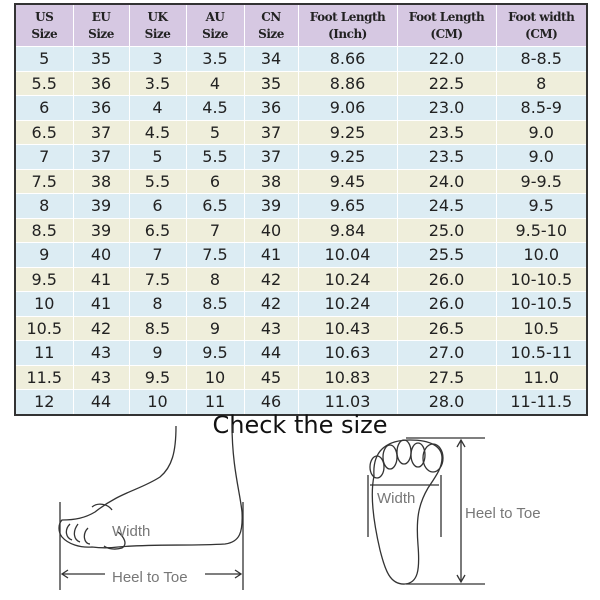 This screenshot has width=600, height=600. Describe the element at coordinates (446, 230) in the screenshot. I see `table-cell: 25.0` at that location.